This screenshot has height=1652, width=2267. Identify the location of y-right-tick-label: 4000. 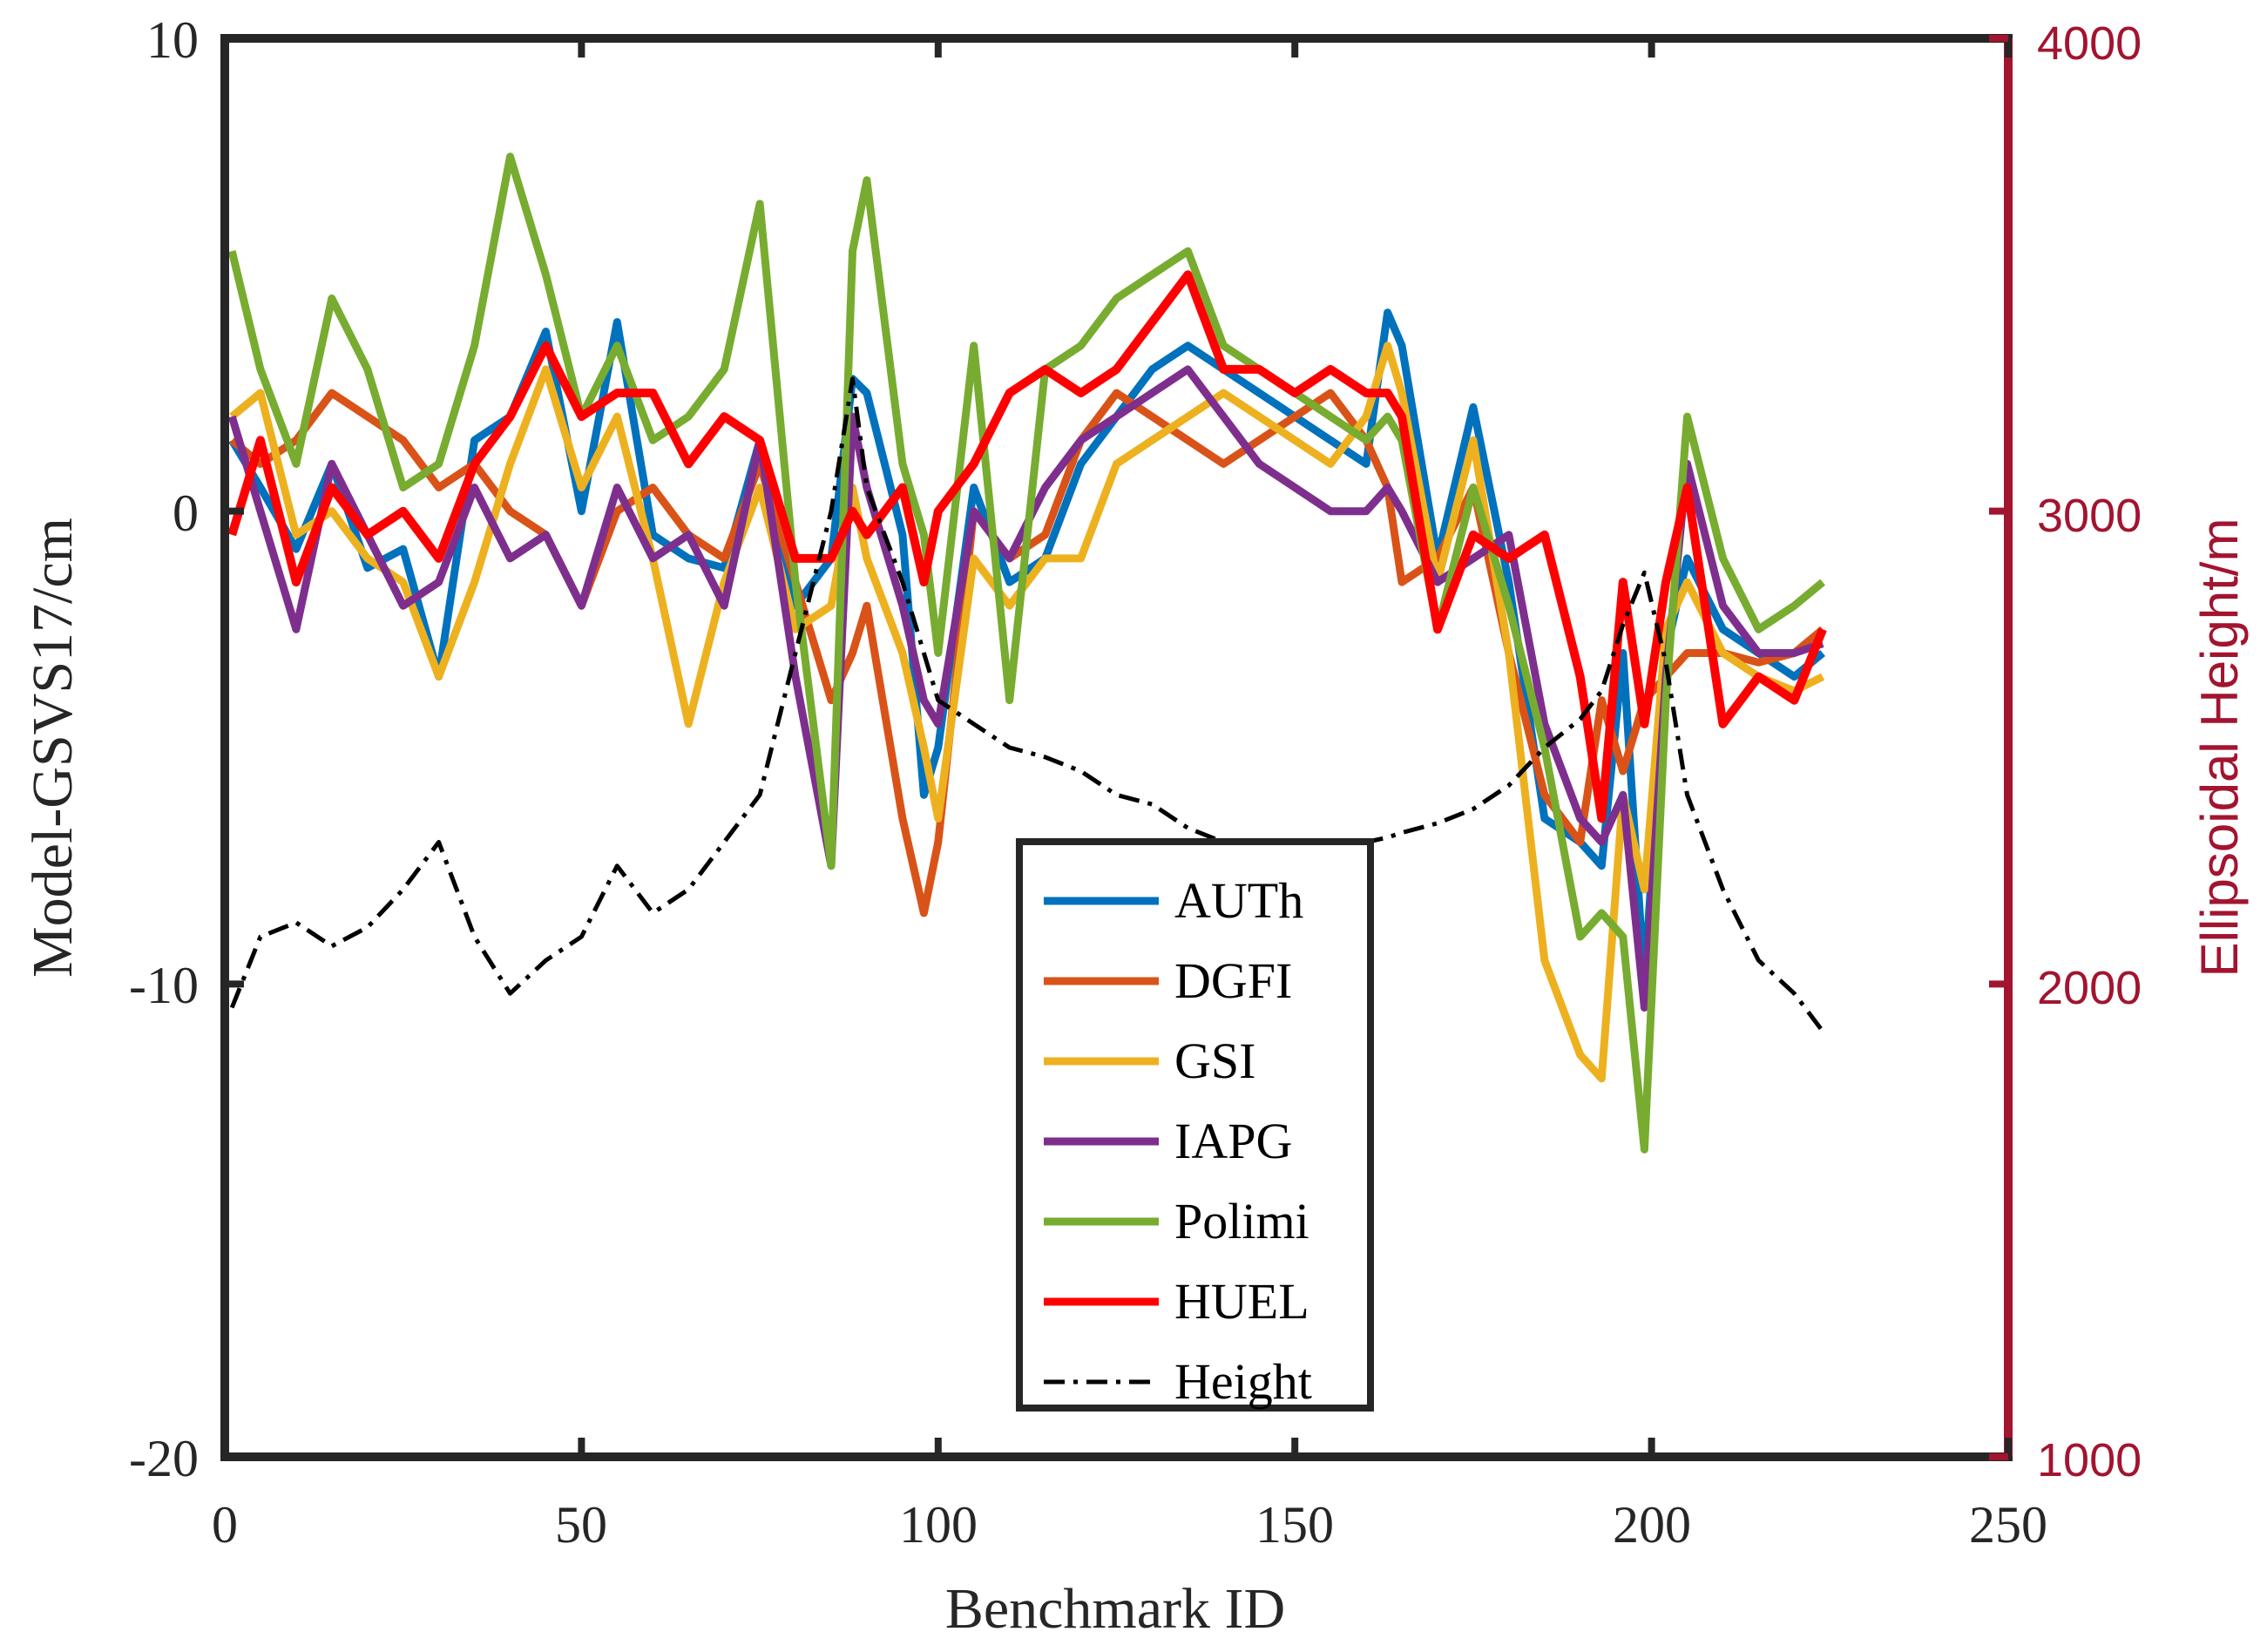
(2090, 43).